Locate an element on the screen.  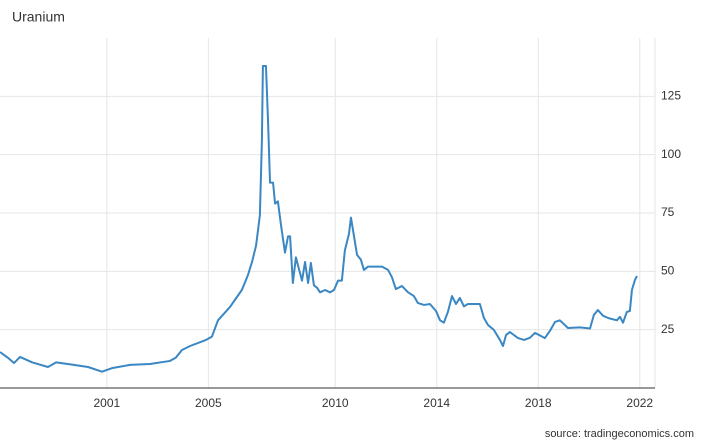
y-tick-label: 125 is located at coordinates (671, 96).